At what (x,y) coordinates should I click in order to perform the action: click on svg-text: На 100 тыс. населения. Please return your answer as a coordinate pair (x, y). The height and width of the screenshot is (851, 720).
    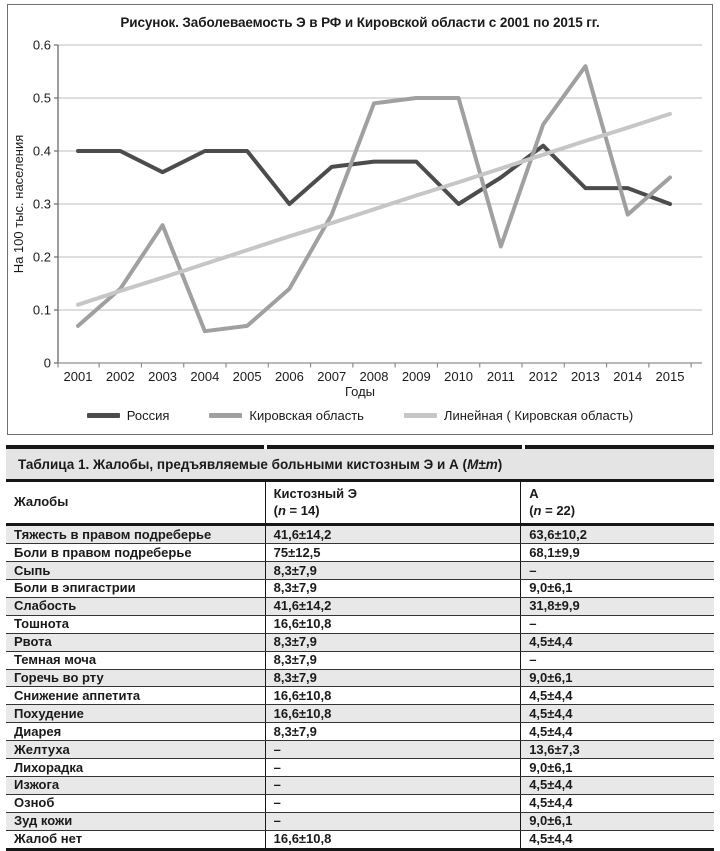
    Looking at the image, I should click on (18, 204).